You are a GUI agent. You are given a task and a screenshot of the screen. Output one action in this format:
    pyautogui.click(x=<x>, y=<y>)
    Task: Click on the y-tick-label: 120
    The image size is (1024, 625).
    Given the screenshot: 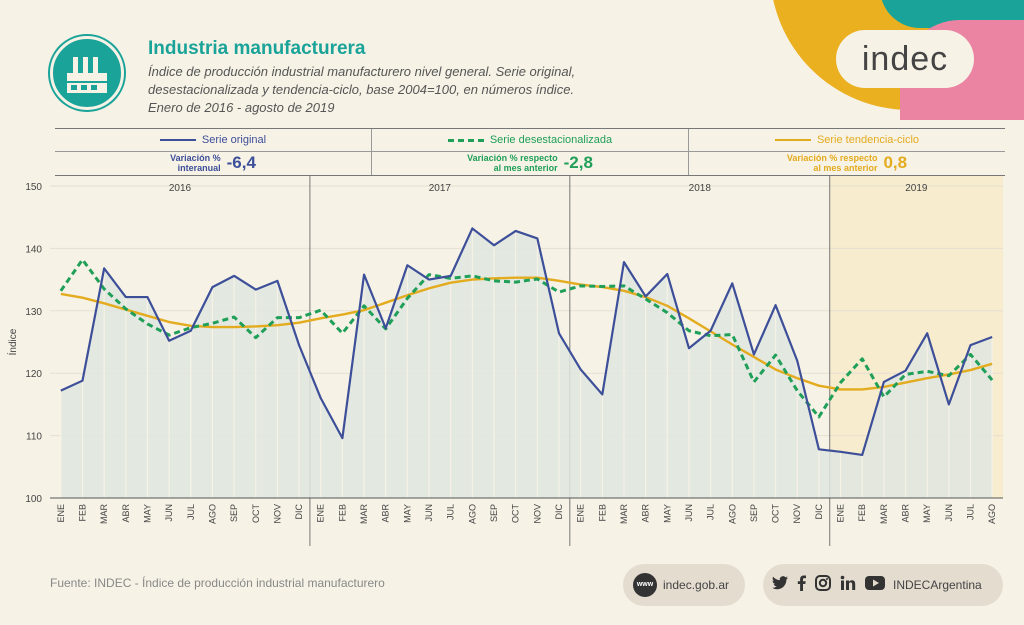 What is the action you would take?
    pyautogui.click(x=33, y=374)
    